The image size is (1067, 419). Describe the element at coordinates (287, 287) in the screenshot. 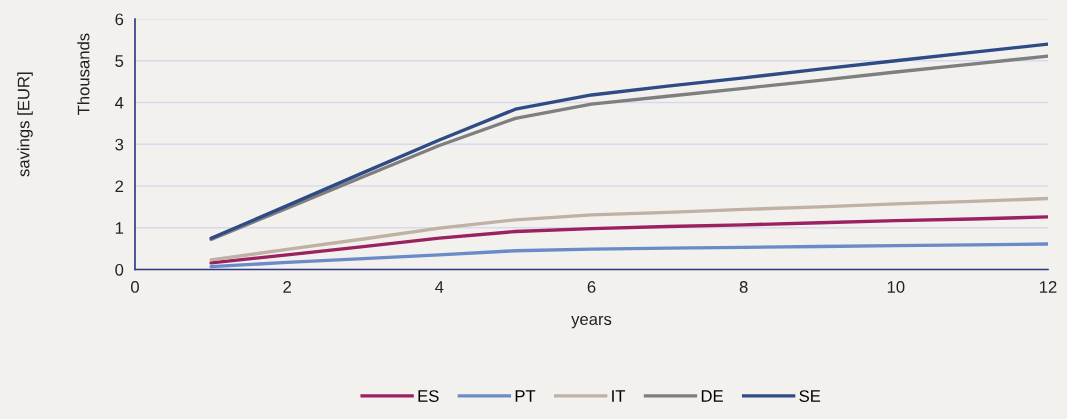

I see `x-tick-label: 2` at that location.